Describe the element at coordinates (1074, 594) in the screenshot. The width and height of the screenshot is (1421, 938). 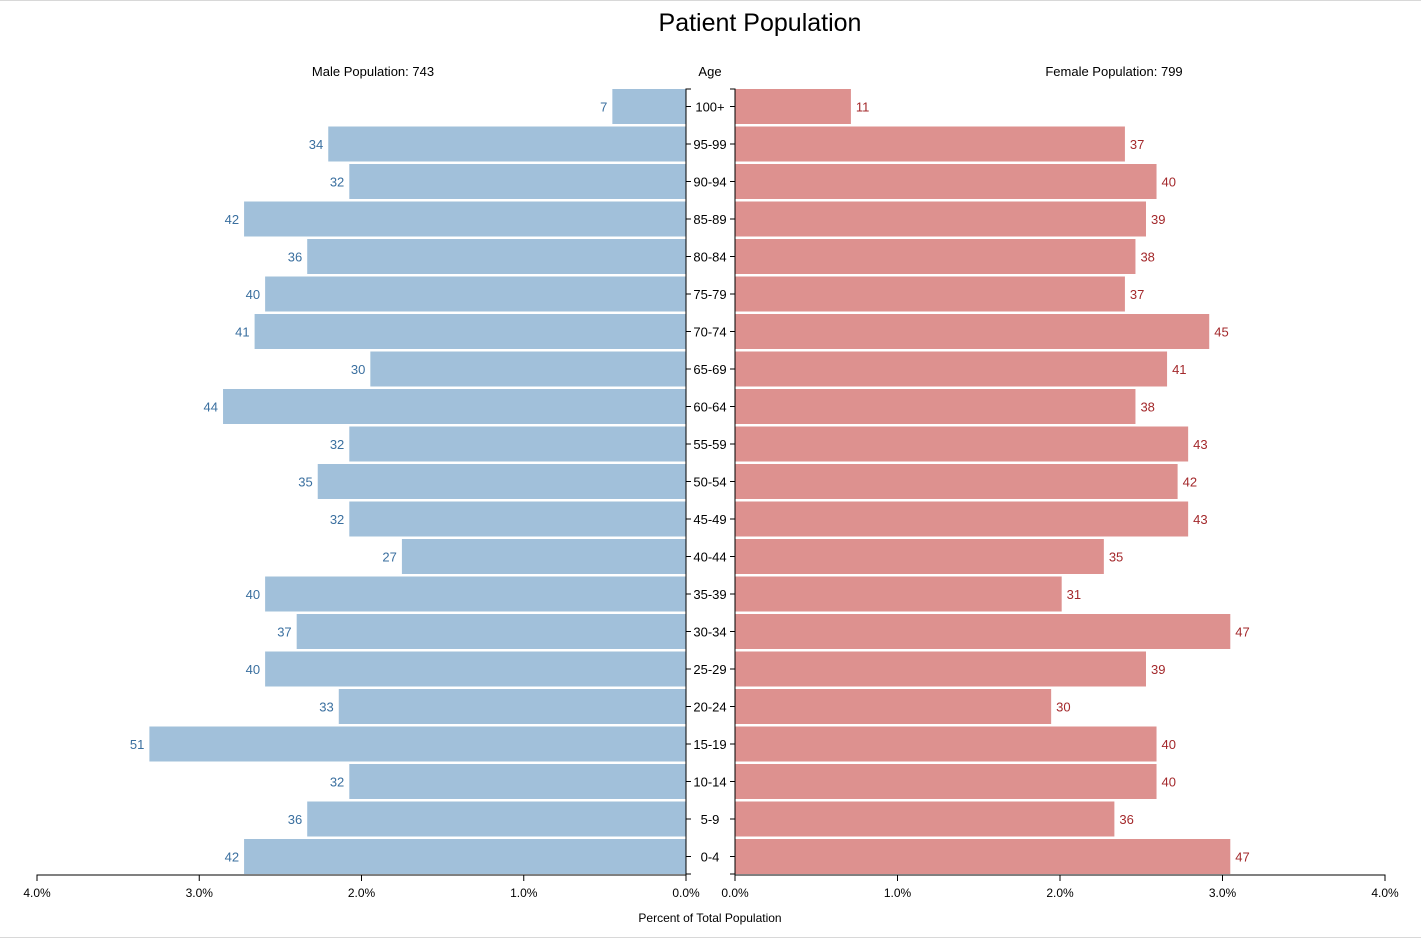
I see `female-value-label-35-39: 31` at that location.